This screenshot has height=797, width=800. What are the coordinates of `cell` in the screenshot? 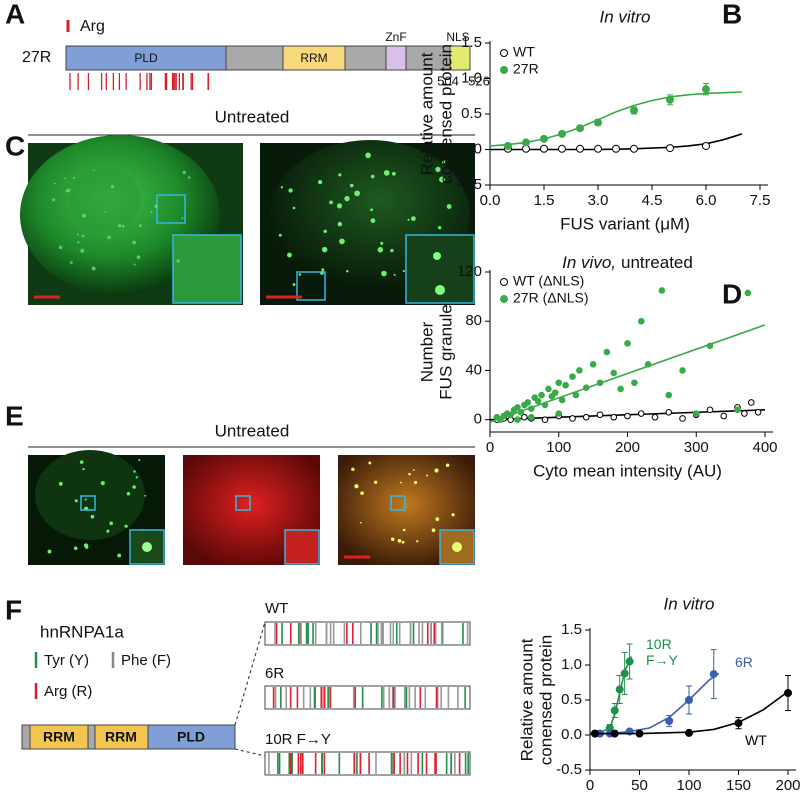 It's located at (90, 495).